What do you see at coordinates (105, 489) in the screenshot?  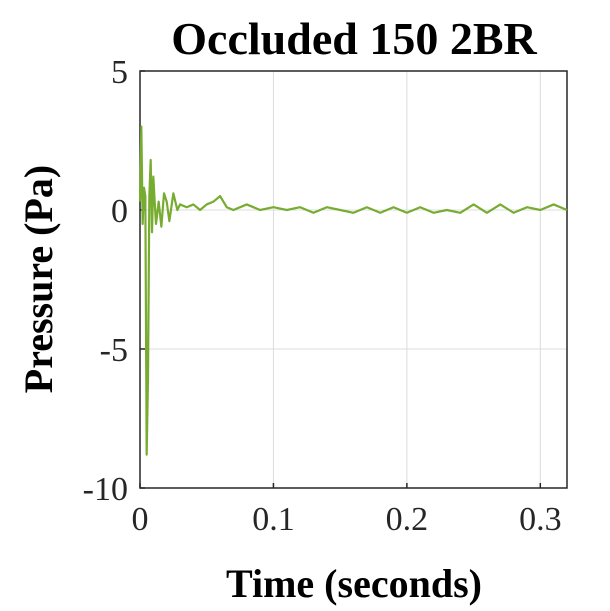 I see `y-tick-label: -10` at bounding box center [105, 489].